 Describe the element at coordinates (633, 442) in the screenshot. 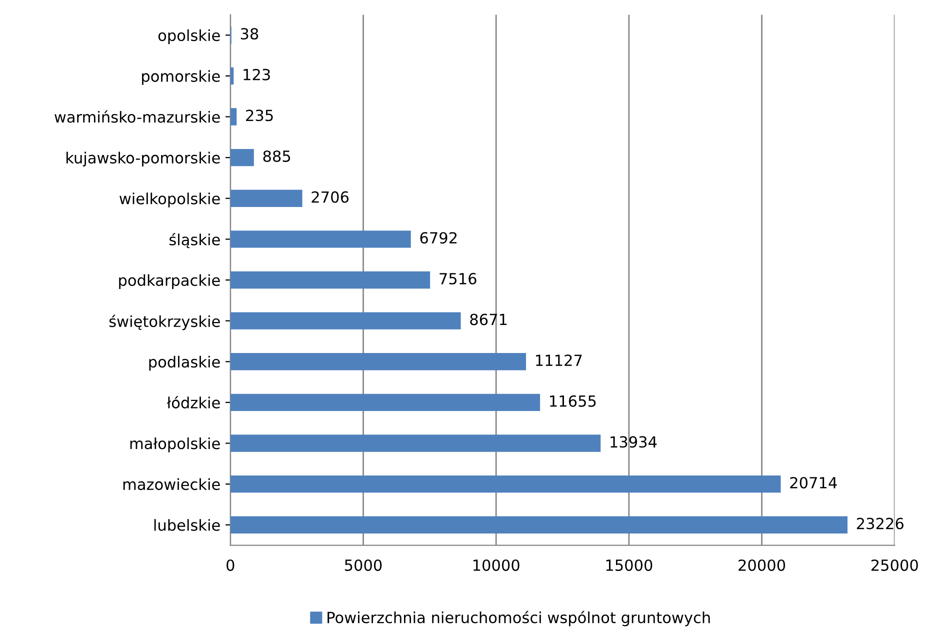

I see `data-label: 13934` at that location.